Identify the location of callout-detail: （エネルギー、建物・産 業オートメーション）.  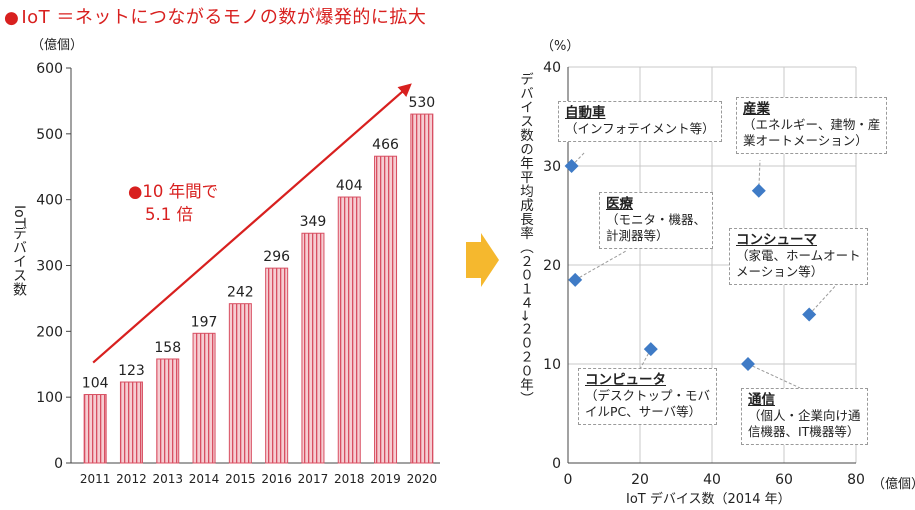
(812, 132).